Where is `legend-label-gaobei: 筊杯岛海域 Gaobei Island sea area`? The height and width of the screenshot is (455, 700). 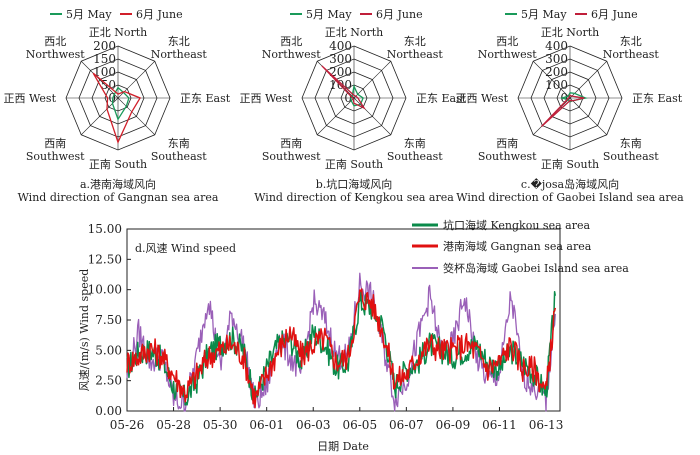
legend-label-gaobei: 筊杯岛海域 Gaobei Island sea area is located at coordinates (536, 268).